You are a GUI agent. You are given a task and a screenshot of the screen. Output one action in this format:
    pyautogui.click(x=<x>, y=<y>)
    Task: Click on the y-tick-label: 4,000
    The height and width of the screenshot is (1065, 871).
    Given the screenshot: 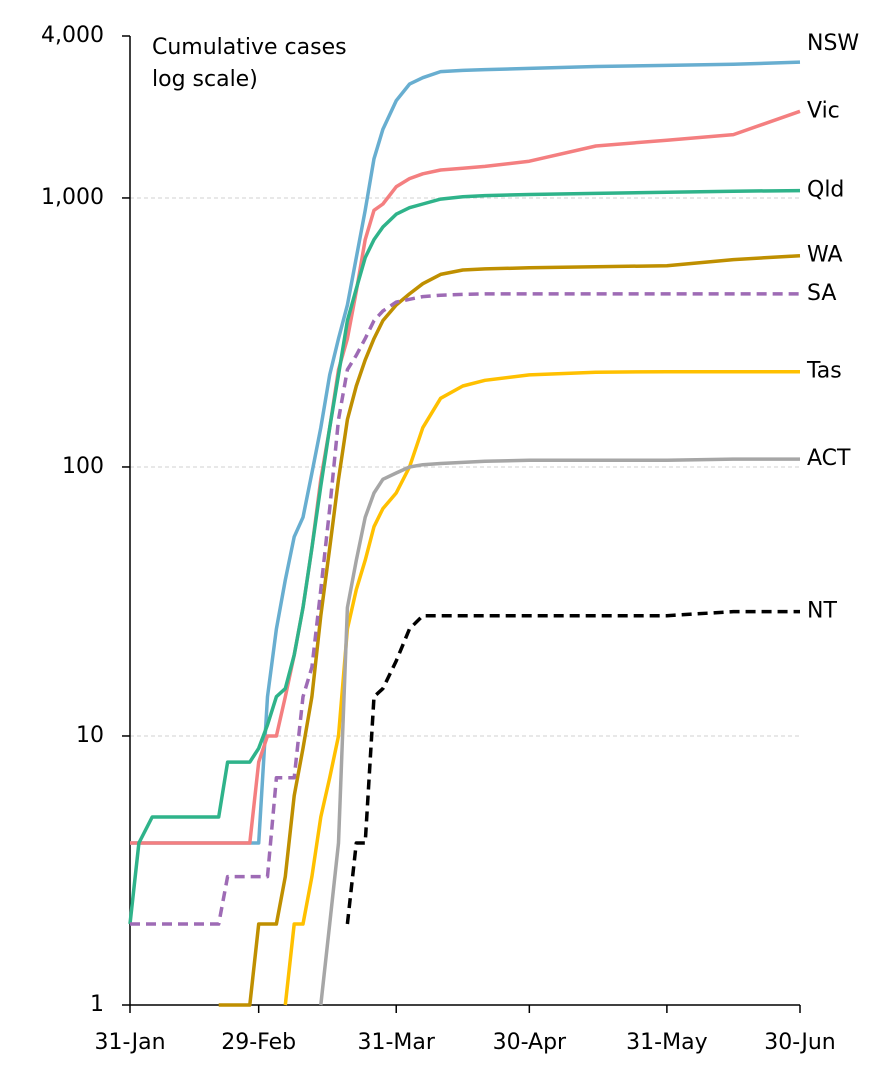 What is the action you would take?
    pyautogui.click(x=72, y=35)
    